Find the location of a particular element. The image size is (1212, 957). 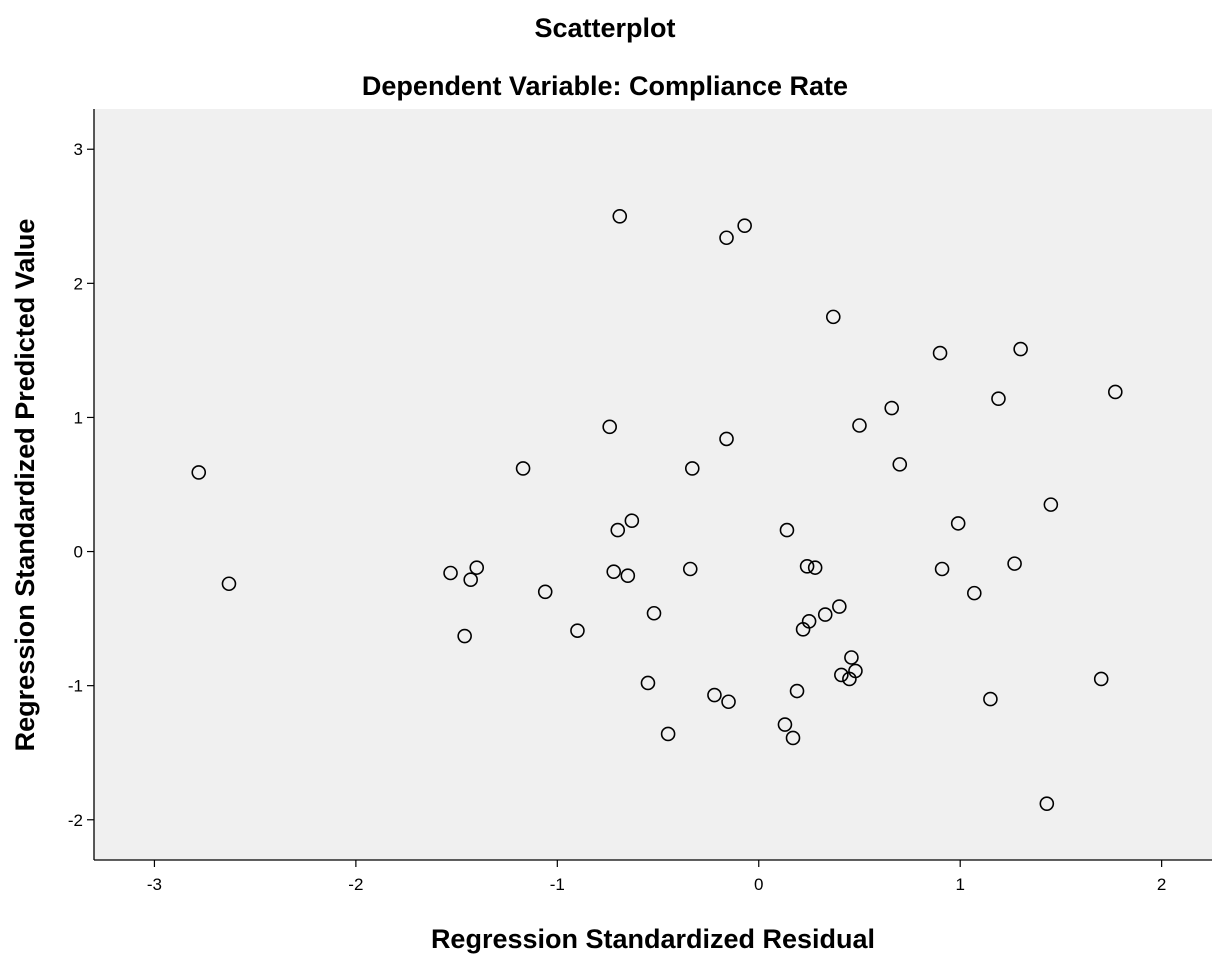

x-axis-title: Regression Standardized Residual is located at coordinates (653, 939).